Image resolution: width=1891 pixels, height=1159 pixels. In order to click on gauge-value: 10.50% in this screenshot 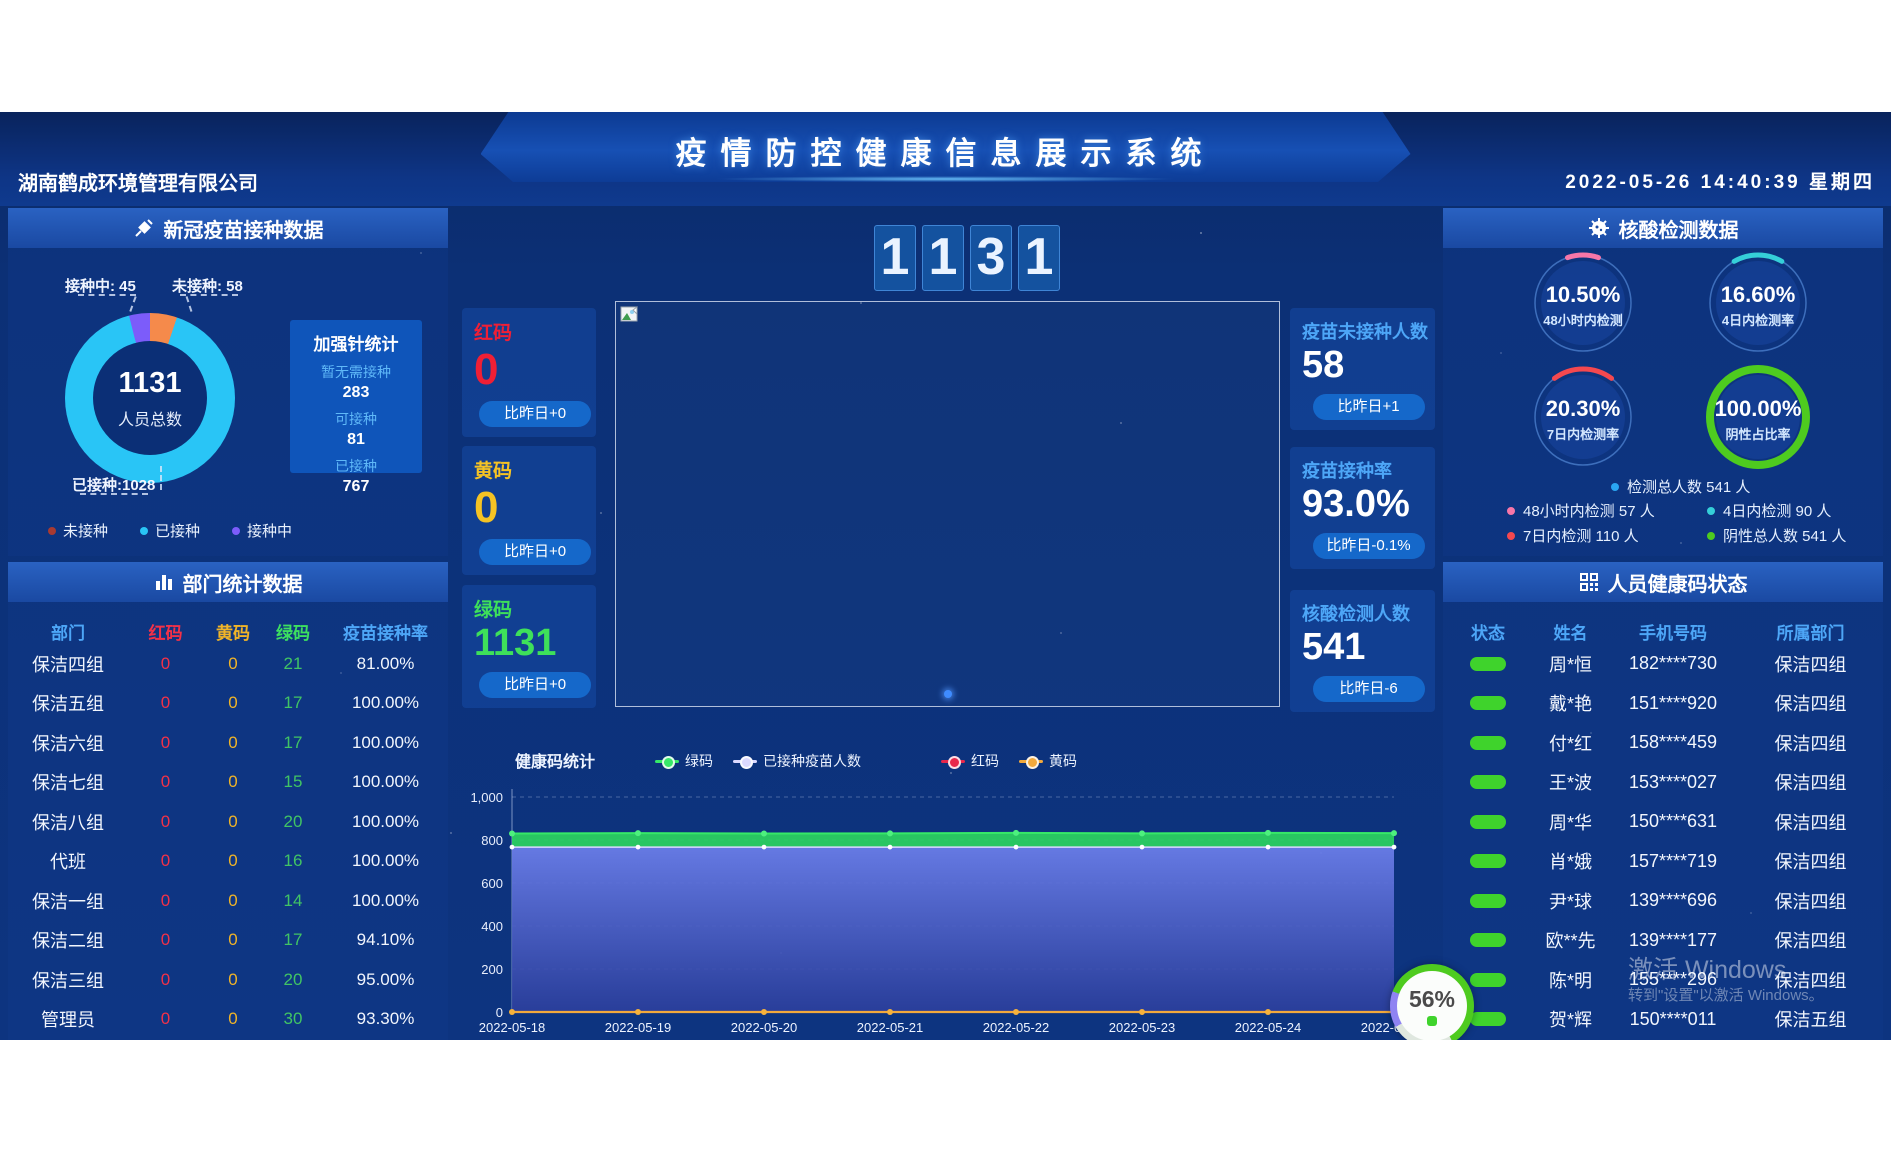, I will do `click(1583, 294)`.